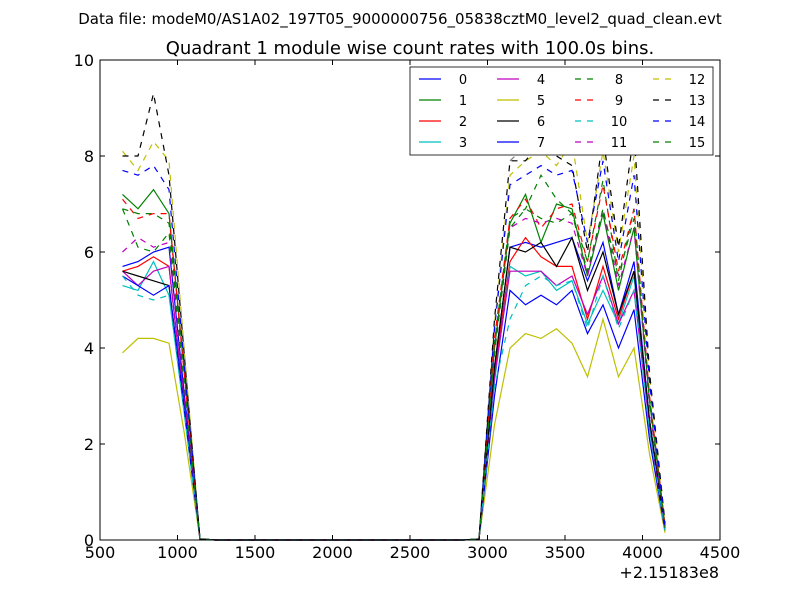  Describe the element at coordinates (697, 122) in the screenshot. I see `legend-label-14: 14` at that location.